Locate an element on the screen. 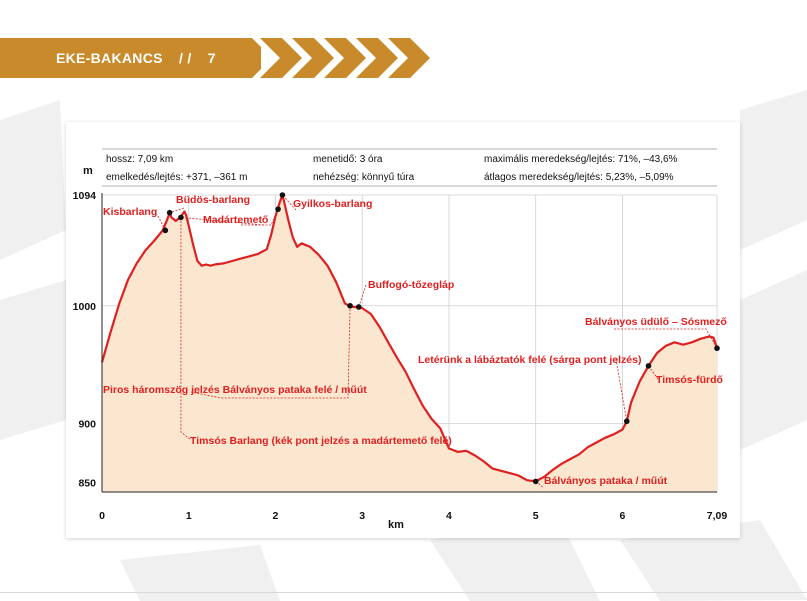  leader-timsos-barlang is located at coordinates (186, 329).